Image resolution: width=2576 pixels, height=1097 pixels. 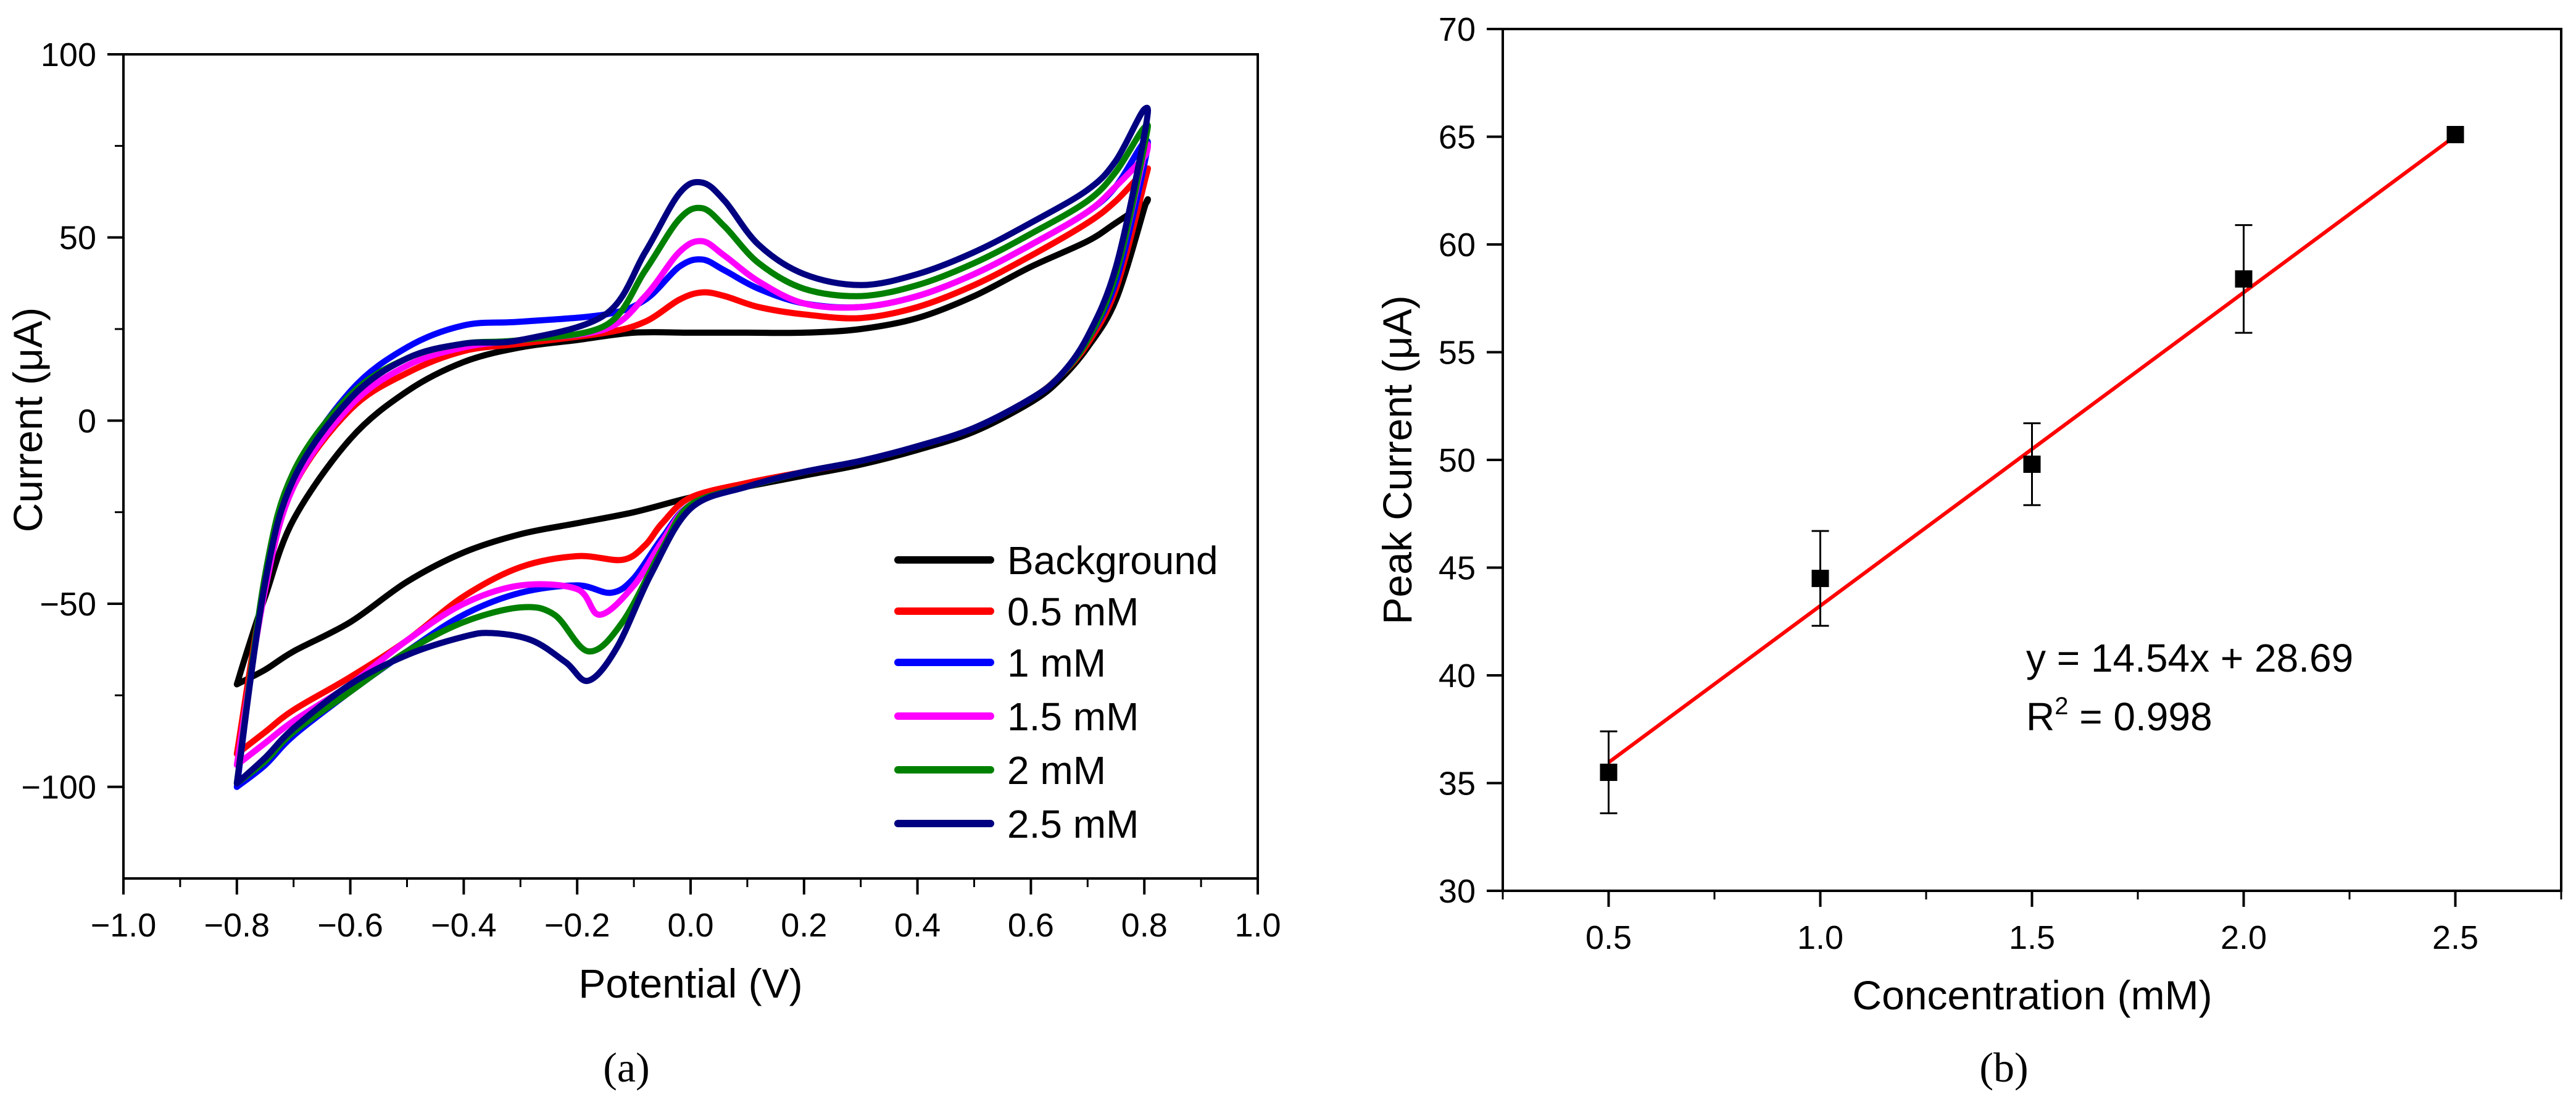 I want to click on calibration-y-tick-label: 30, so click(x=1457, y=891).